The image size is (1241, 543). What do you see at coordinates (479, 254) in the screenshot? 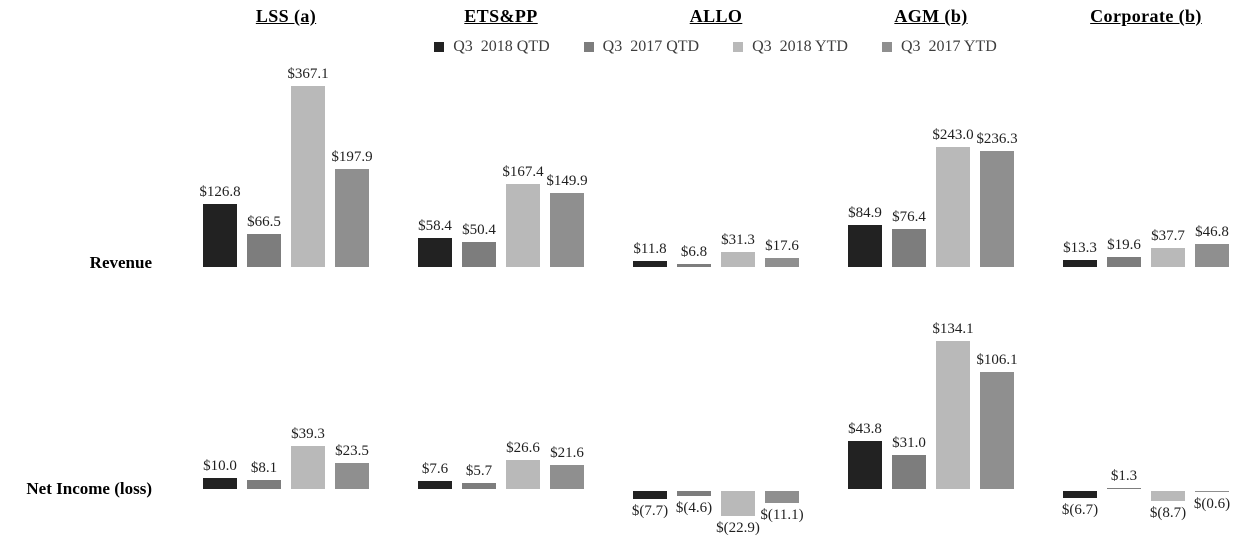
I see `bar-revenue-ets-pp-q3-2017-qtd` at bounding box center [479, 254].